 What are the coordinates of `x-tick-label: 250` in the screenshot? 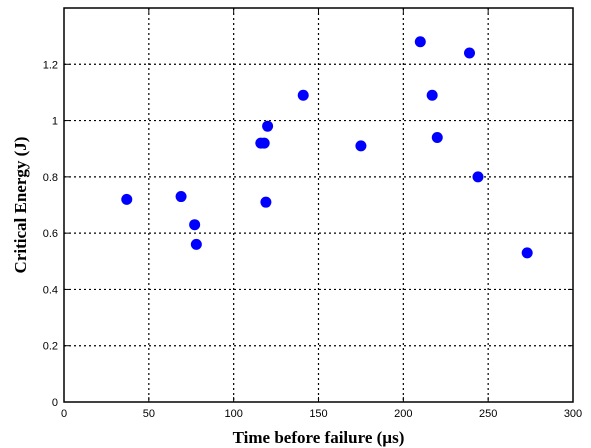 It's located at (488, 414).